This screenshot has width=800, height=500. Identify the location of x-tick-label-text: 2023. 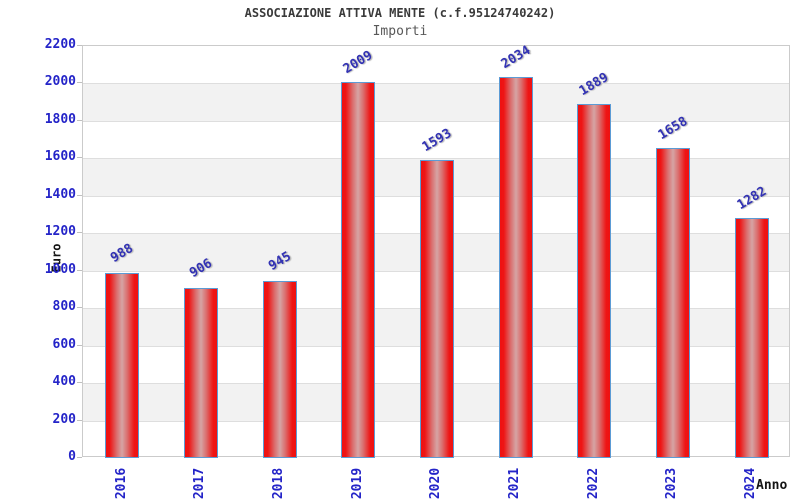
(672, 483).